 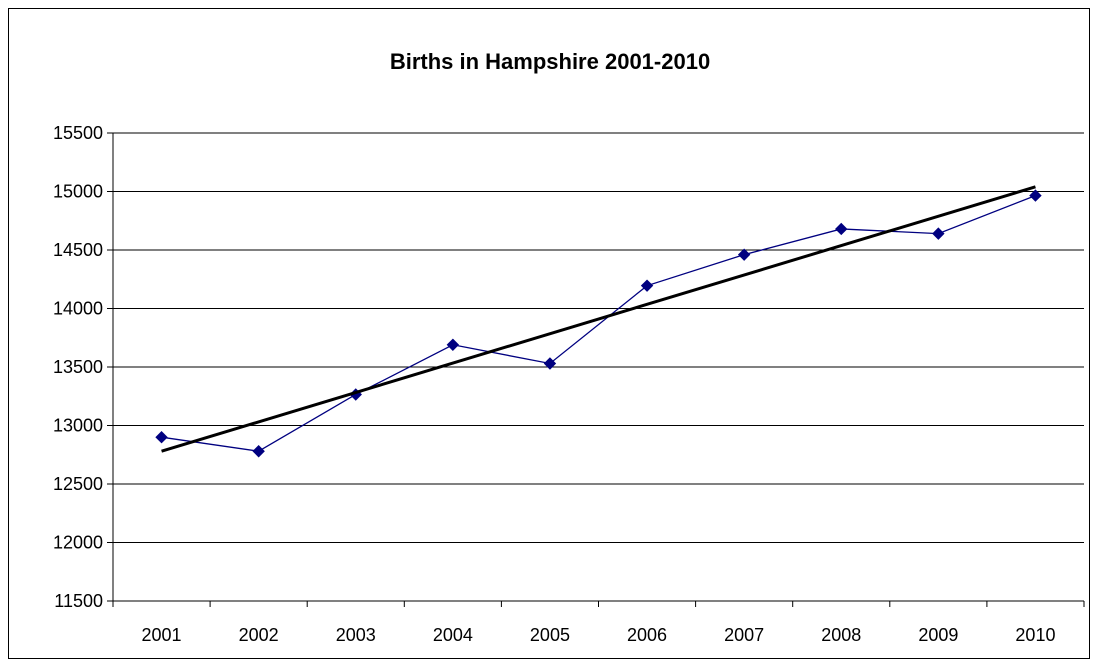 What do you see at coordinates (78, 601) in the screenshot?
I see `y-tick-label: 11500` at bounding box center [78, 601].